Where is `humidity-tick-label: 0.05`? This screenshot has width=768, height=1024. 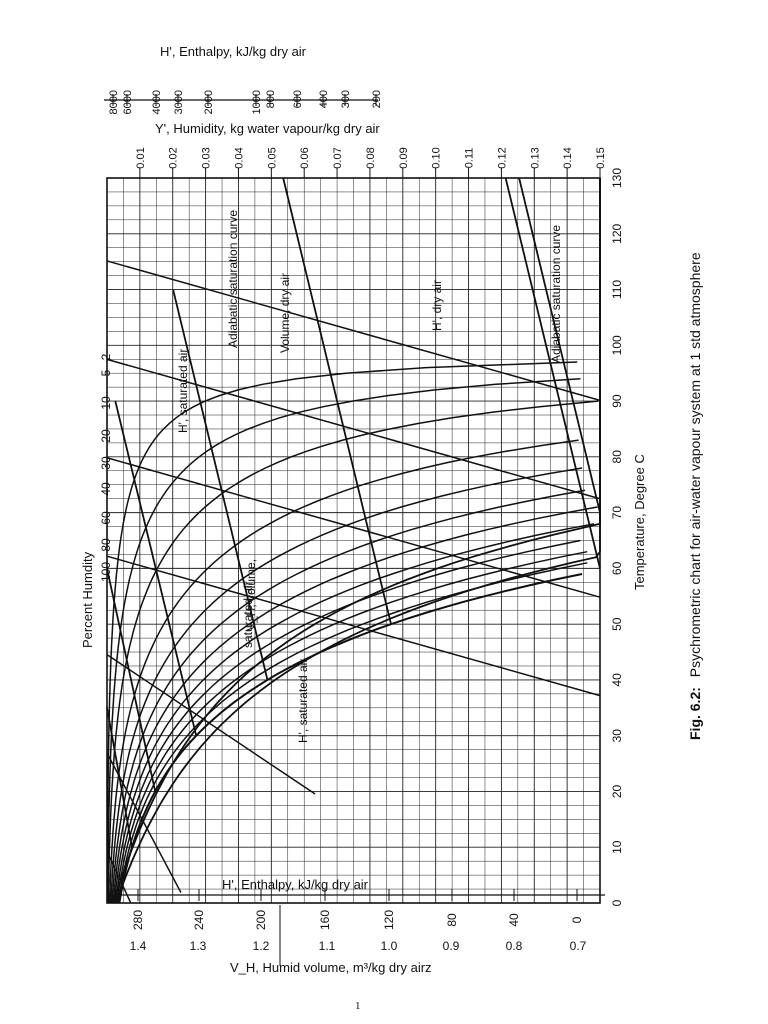 humidity-tick-label: 0.05 is located at coordinates (272, 157).